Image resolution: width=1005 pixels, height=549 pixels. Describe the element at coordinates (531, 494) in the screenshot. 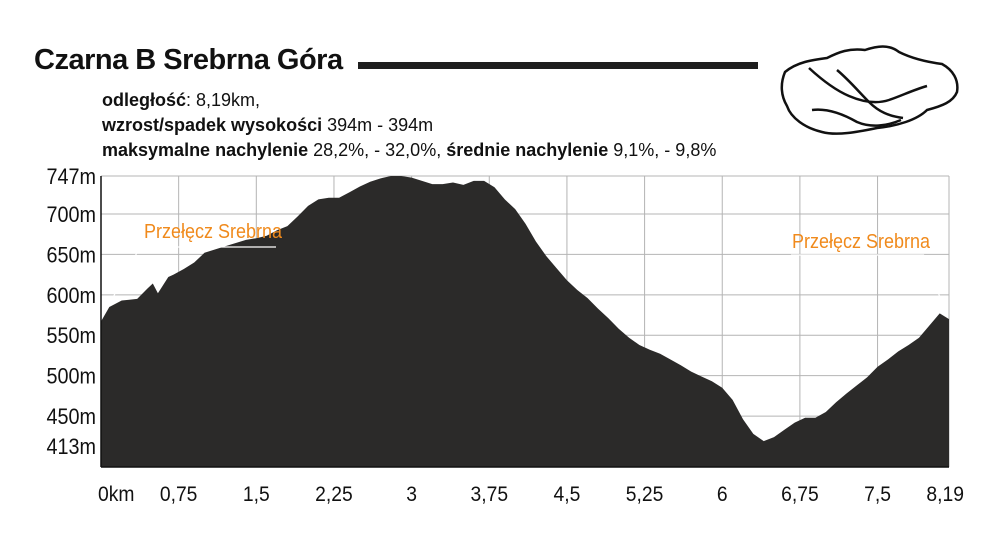

I see `x-tick-labels: 0km 0,75 1,5 2,25 3 3,75 4,5 5,25 6 6,75 7,5 8,19` at that location.